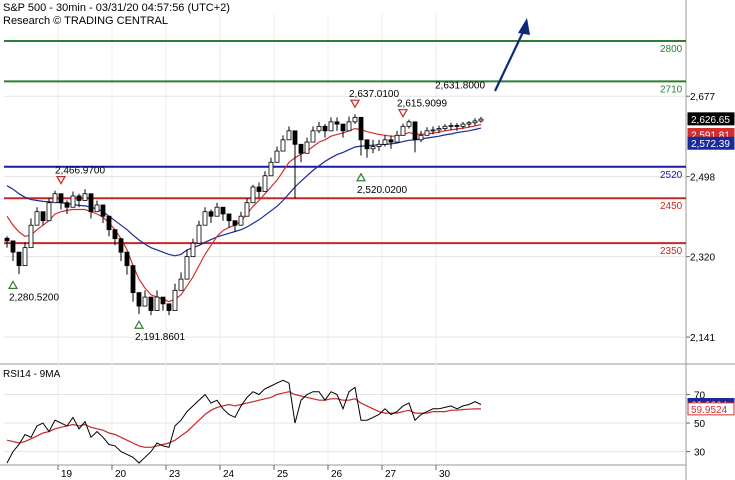 The height and width of the screenshot is (480, 735). What do you see at coordinates (710, 136) in the screenshot?
I see `price-tag: 2,591.81` at bounding box center [710, 136].